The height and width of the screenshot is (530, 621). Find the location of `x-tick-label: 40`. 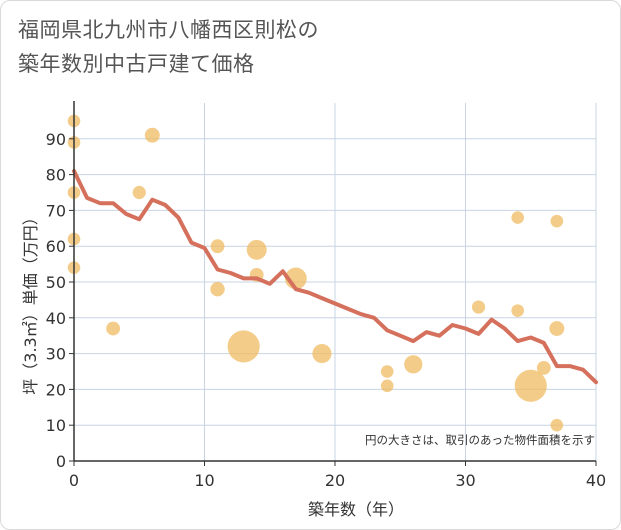

x-tick-label: 40 is located at coordinates (596, 480).